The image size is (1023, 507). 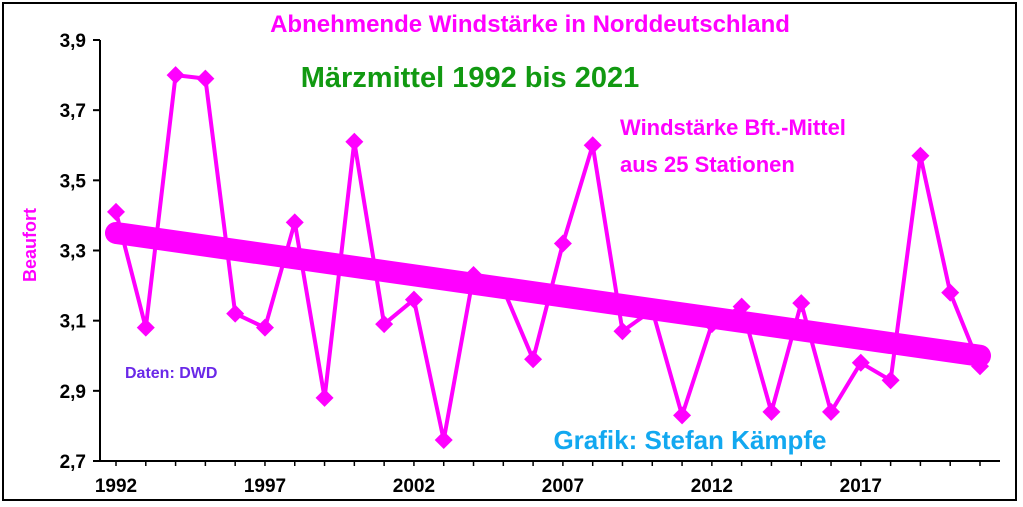 I want to click on x-tick-label: 2017, so click(x=861, y=486).